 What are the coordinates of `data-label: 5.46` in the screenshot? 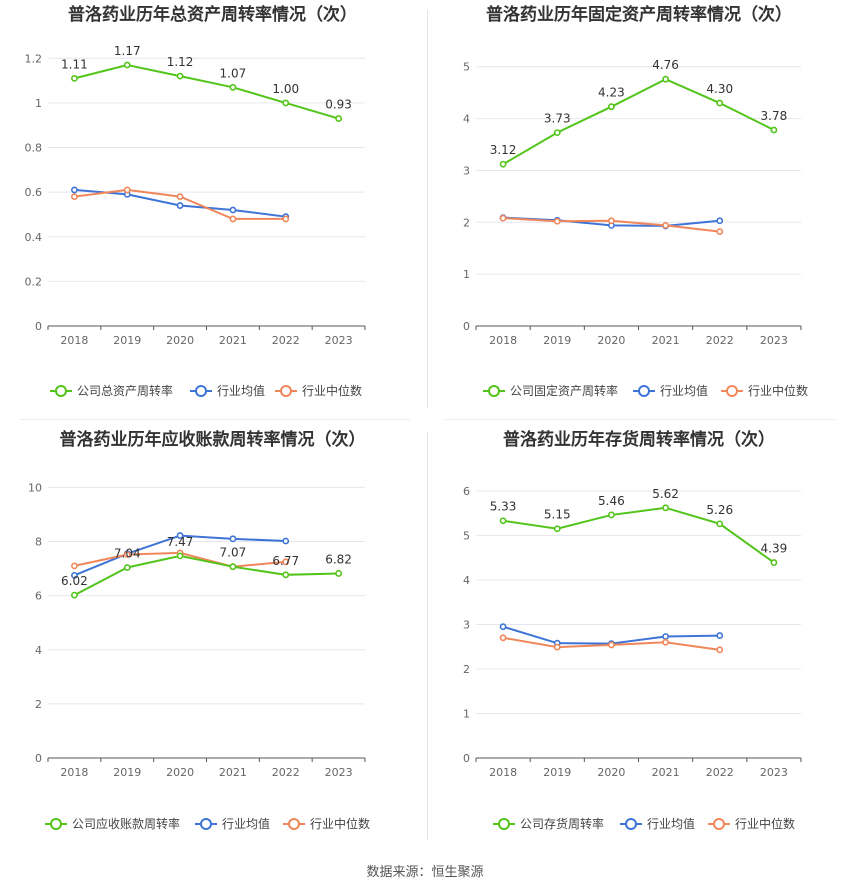 It's located at (611, 501).